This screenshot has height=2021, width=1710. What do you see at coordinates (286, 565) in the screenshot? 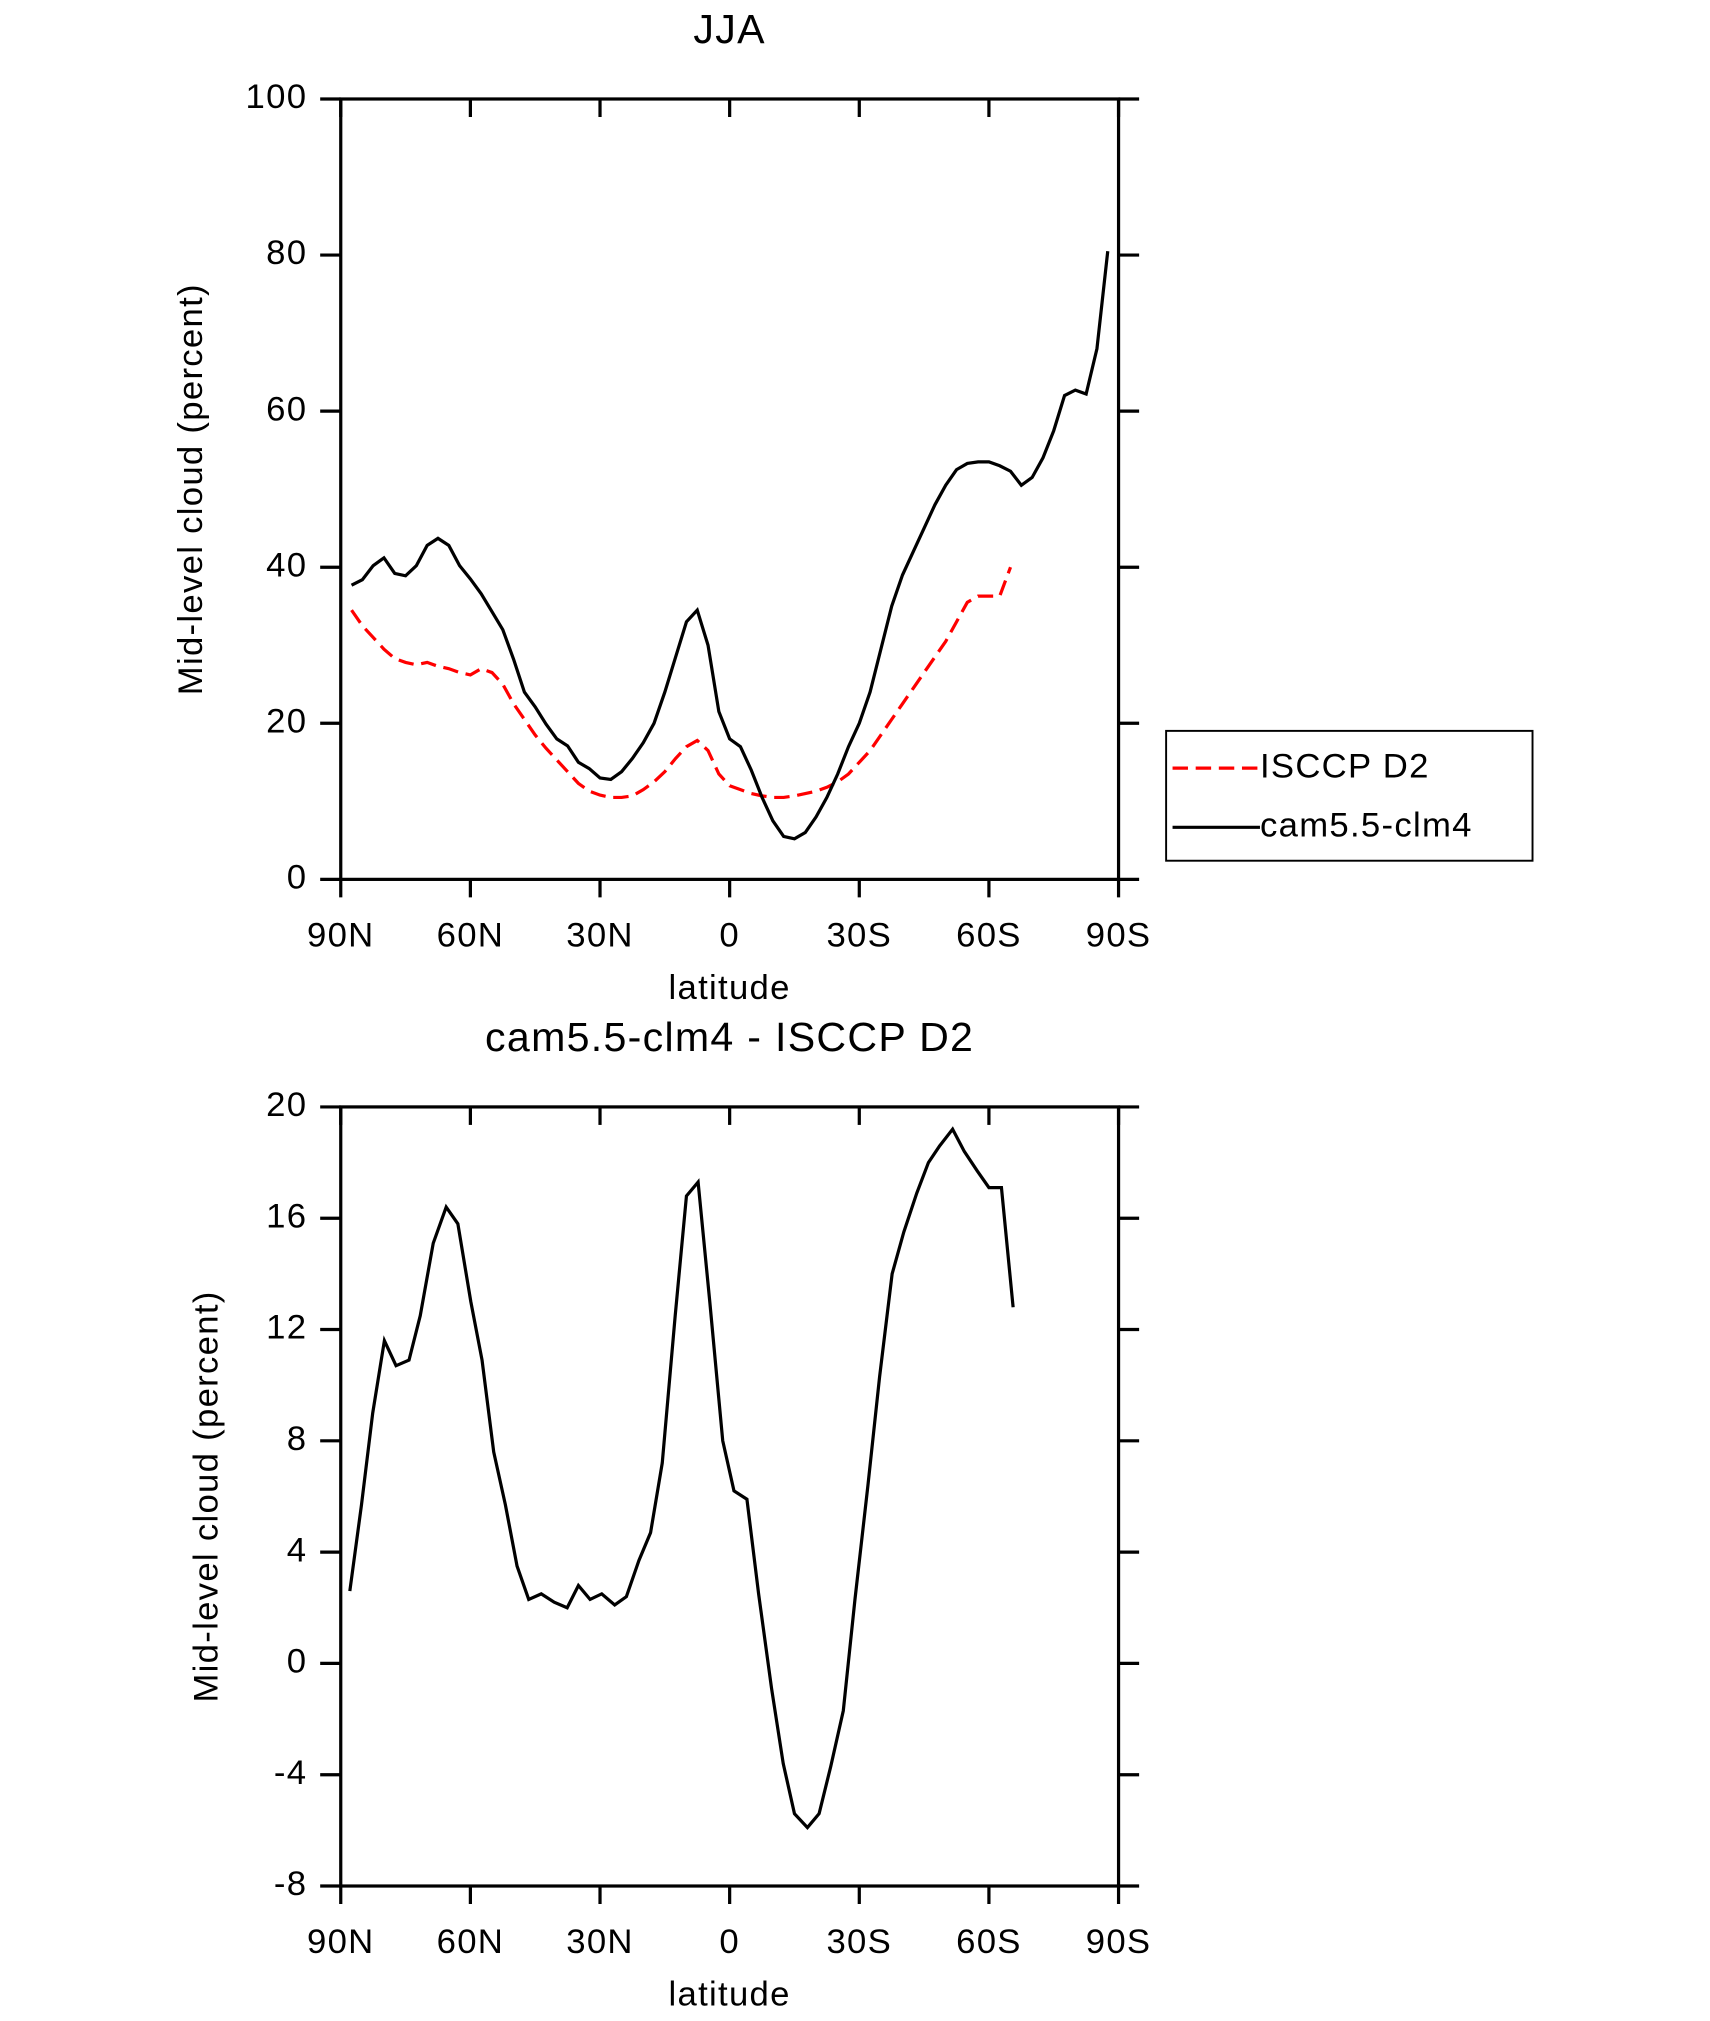
I see `y-tick-label: 40` at bounding box center [286, 565].